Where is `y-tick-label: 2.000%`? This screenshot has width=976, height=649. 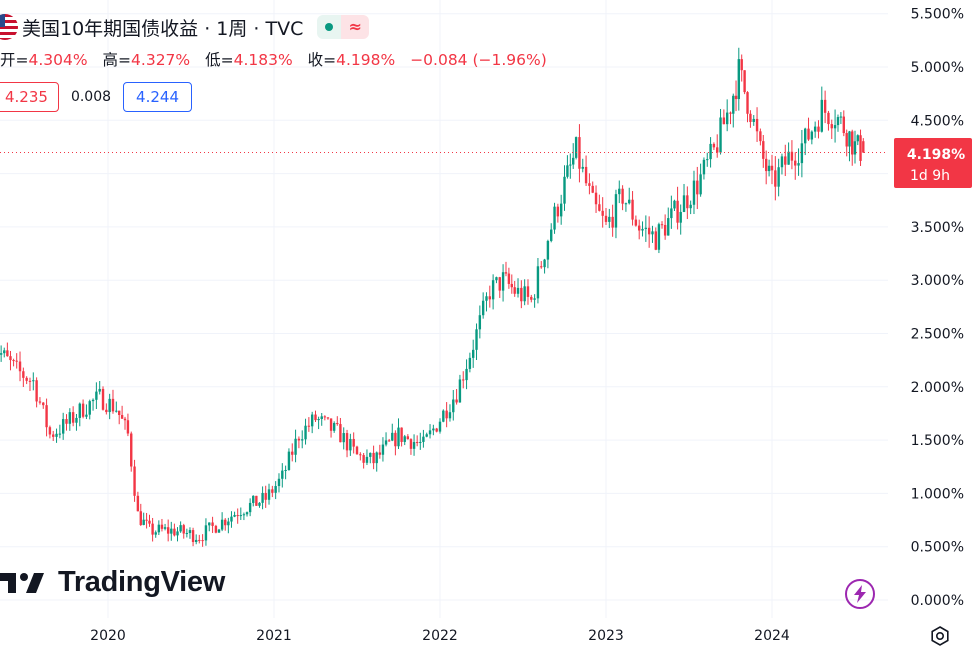
y-tick-label: 2.000% is located at coordinates (937, 388).